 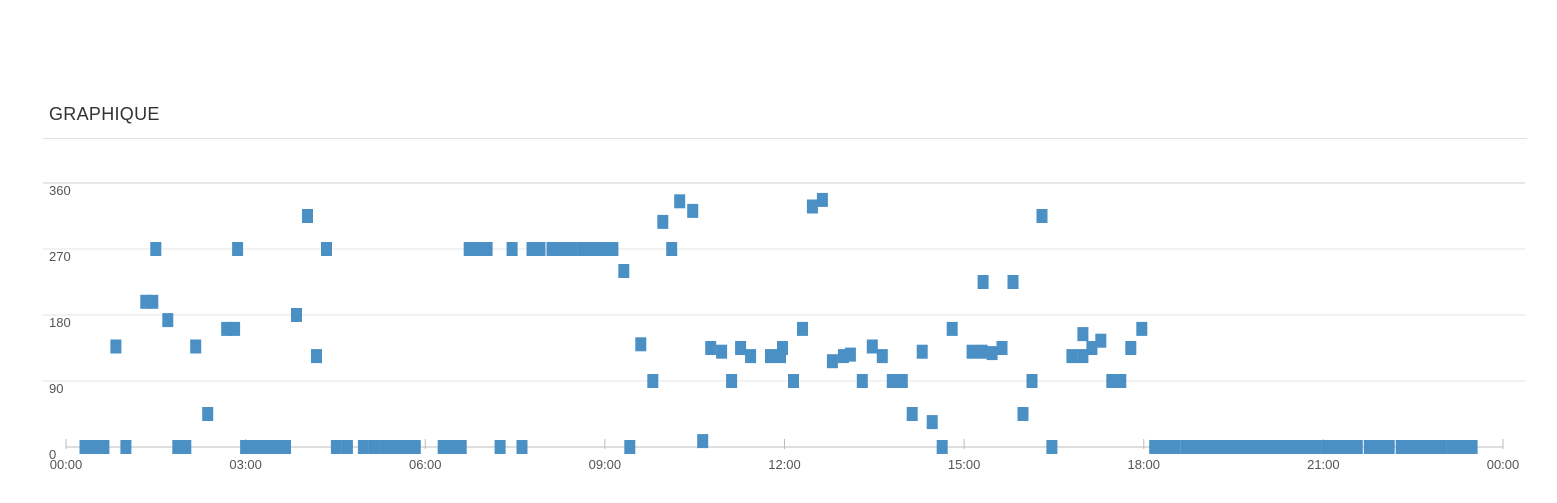 What do you see at coordinates (56, 388) in the screenshot?
I see `y-tick-label: 90` at bounding box center [56, 388].